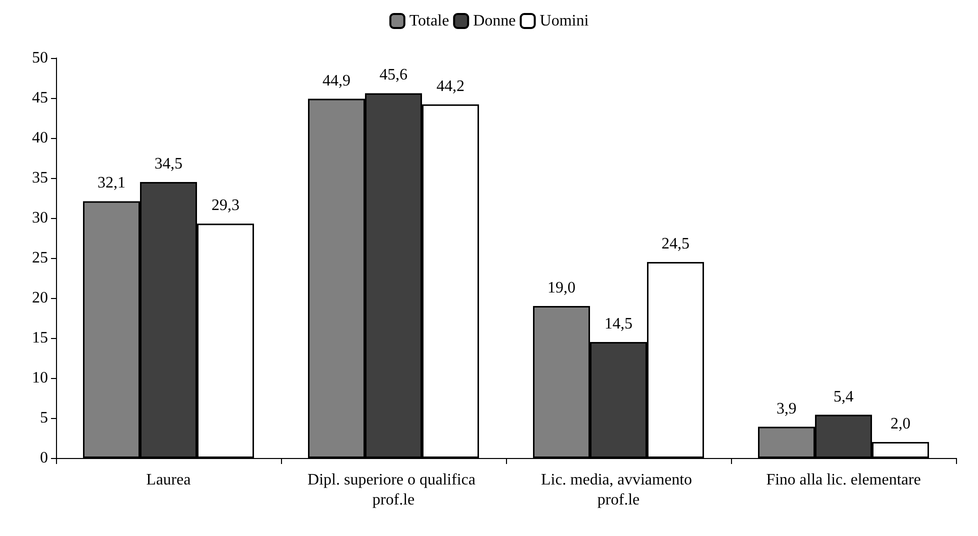  What do you see at coordinates (44, 458) in the screenshot?
I see `y-tick-label: 0` at bounding box center [44, 458].